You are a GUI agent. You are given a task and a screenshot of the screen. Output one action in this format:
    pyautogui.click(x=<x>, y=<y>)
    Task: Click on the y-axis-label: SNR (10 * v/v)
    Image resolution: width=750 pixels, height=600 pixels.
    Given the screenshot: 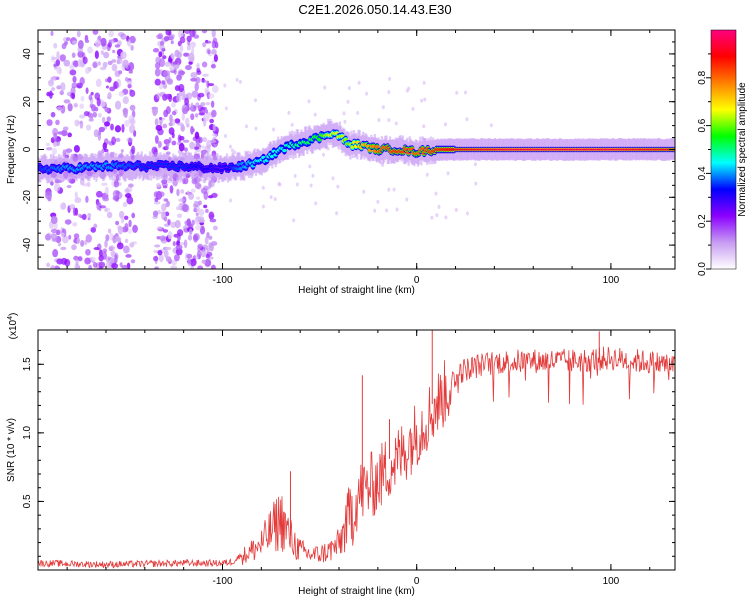 What is the action you would take?
    pyautogui.click(x=11, y=450)
    